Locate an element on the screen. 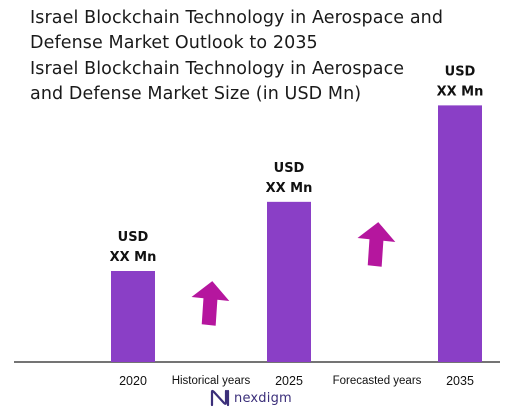  brand-name: nexdigm is located at coordinates (263, 398).